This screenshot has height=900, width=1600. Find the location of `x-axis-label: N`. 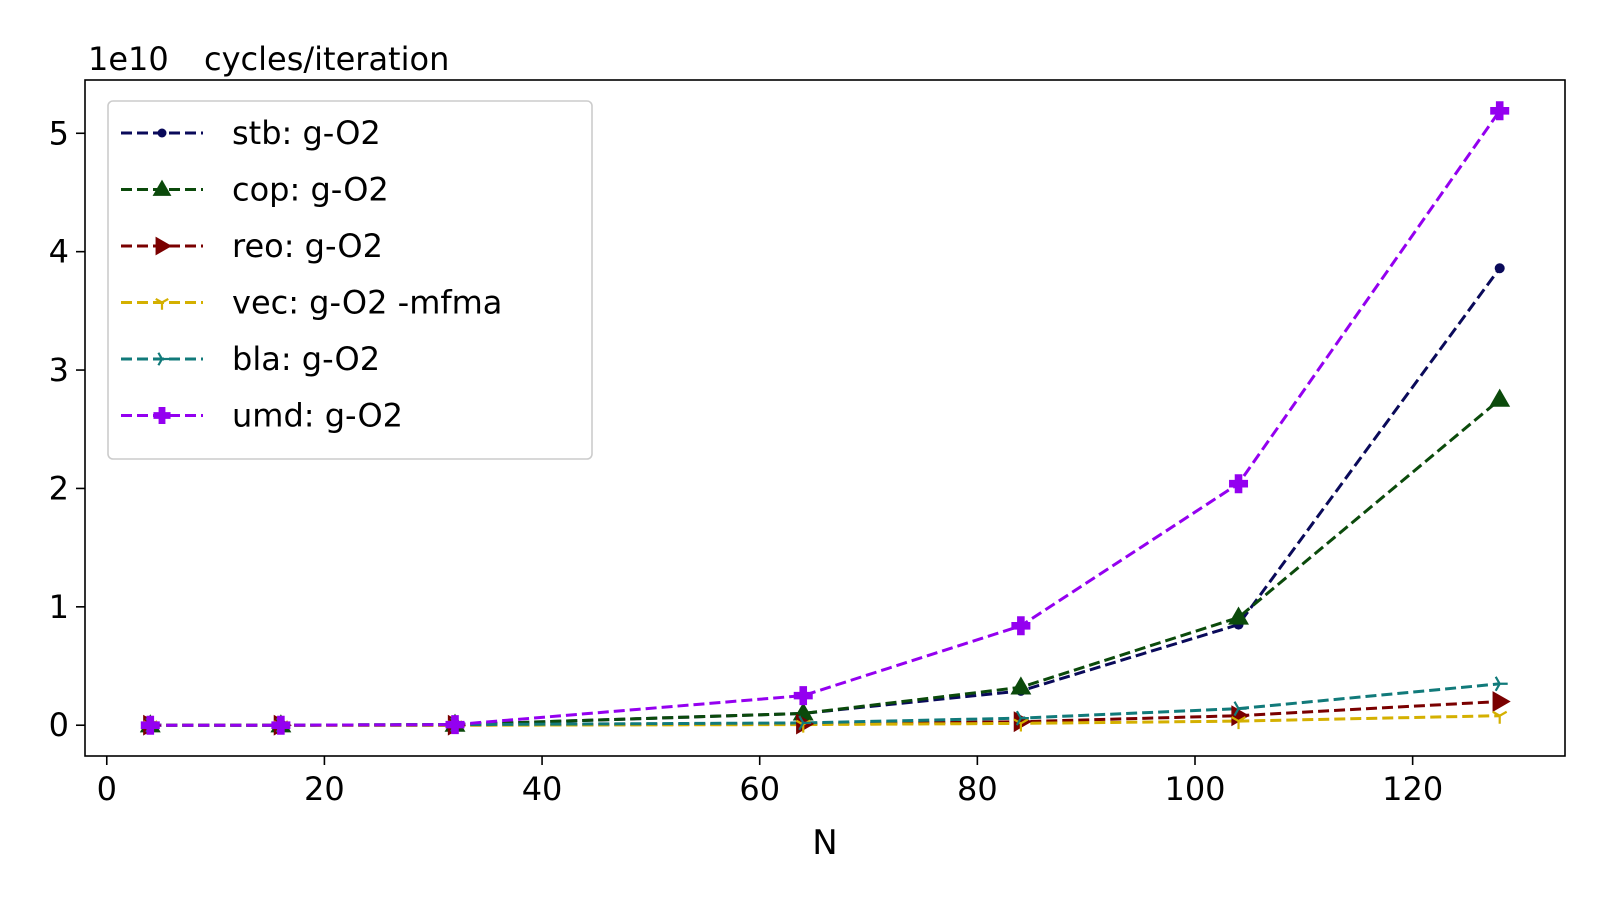

x-axis-label: N is located at coordinates (824, 843).